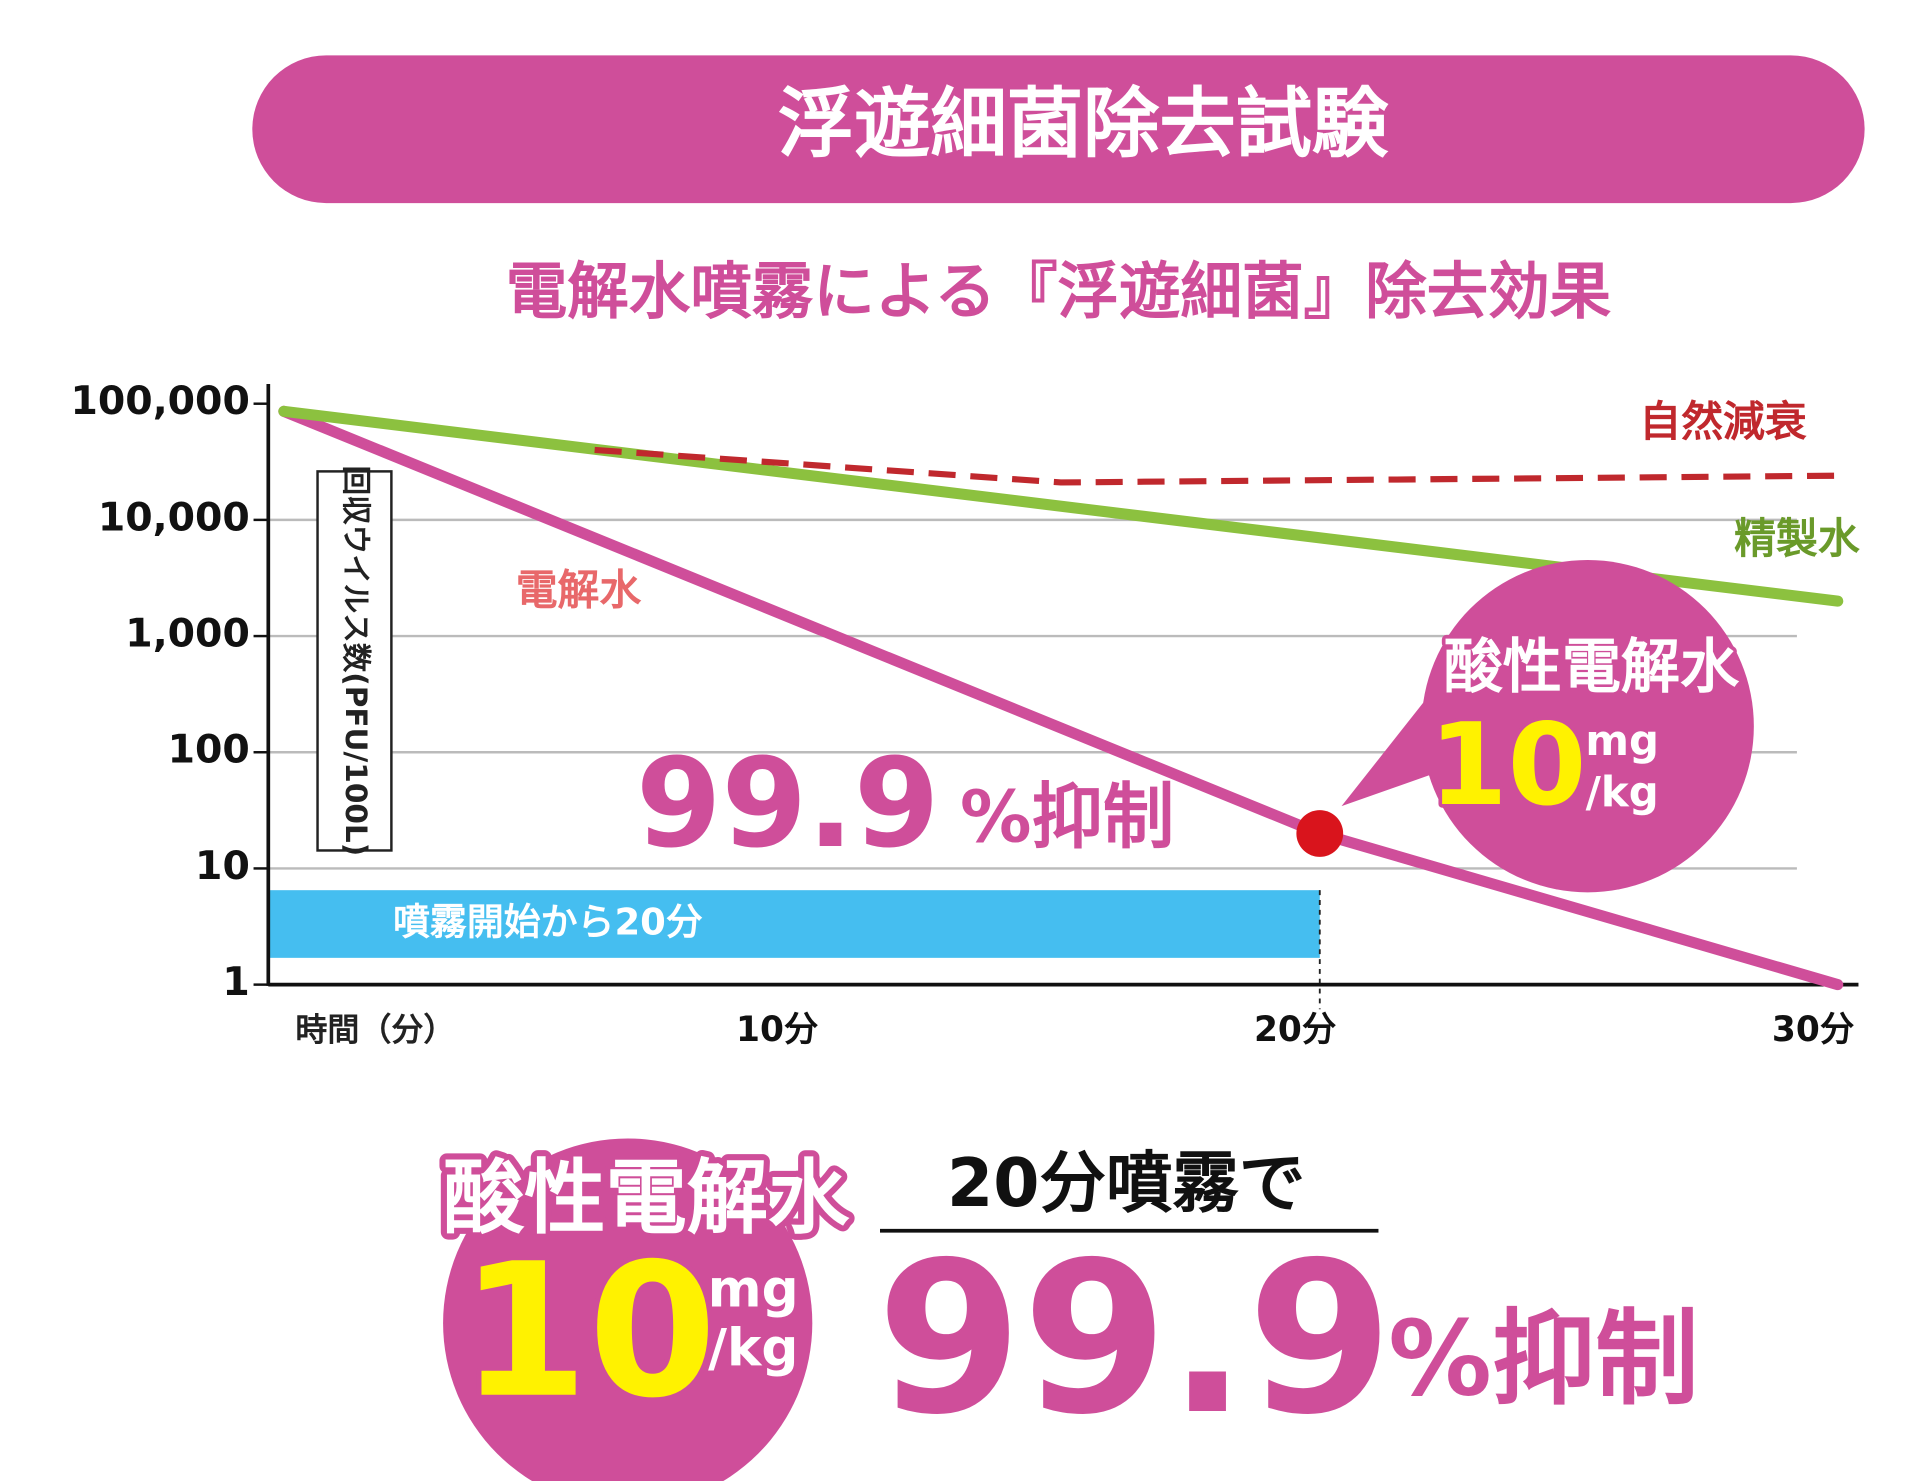  I want to click on subtitle: 電解水噴霧による『浮遊細菌』除去効果, so click(1059, 291).